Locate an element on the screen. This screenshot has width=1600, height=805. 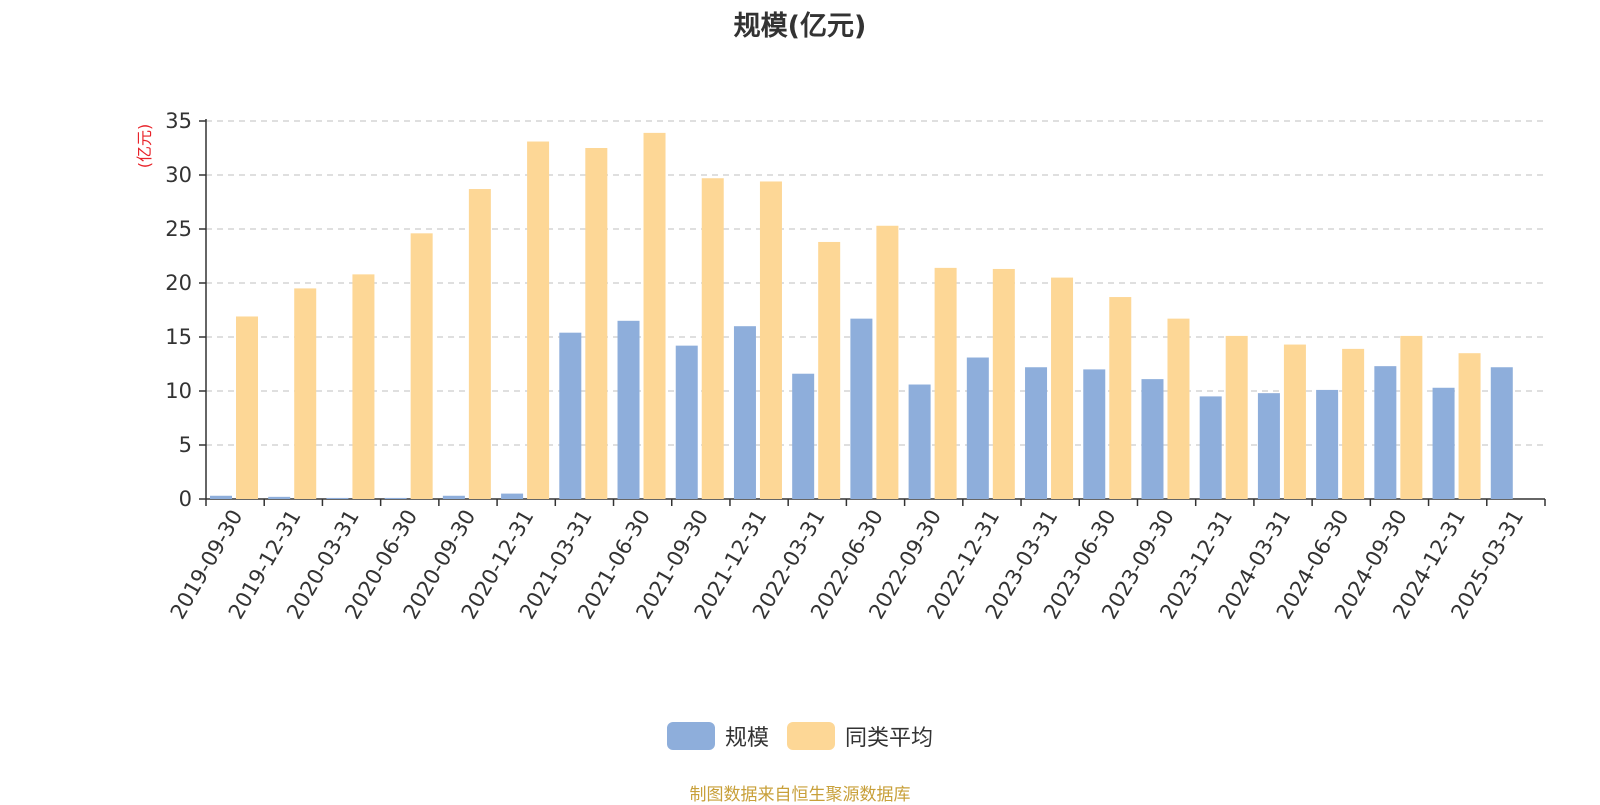
legend-swatch-scale is located at coordinates (690, 736).